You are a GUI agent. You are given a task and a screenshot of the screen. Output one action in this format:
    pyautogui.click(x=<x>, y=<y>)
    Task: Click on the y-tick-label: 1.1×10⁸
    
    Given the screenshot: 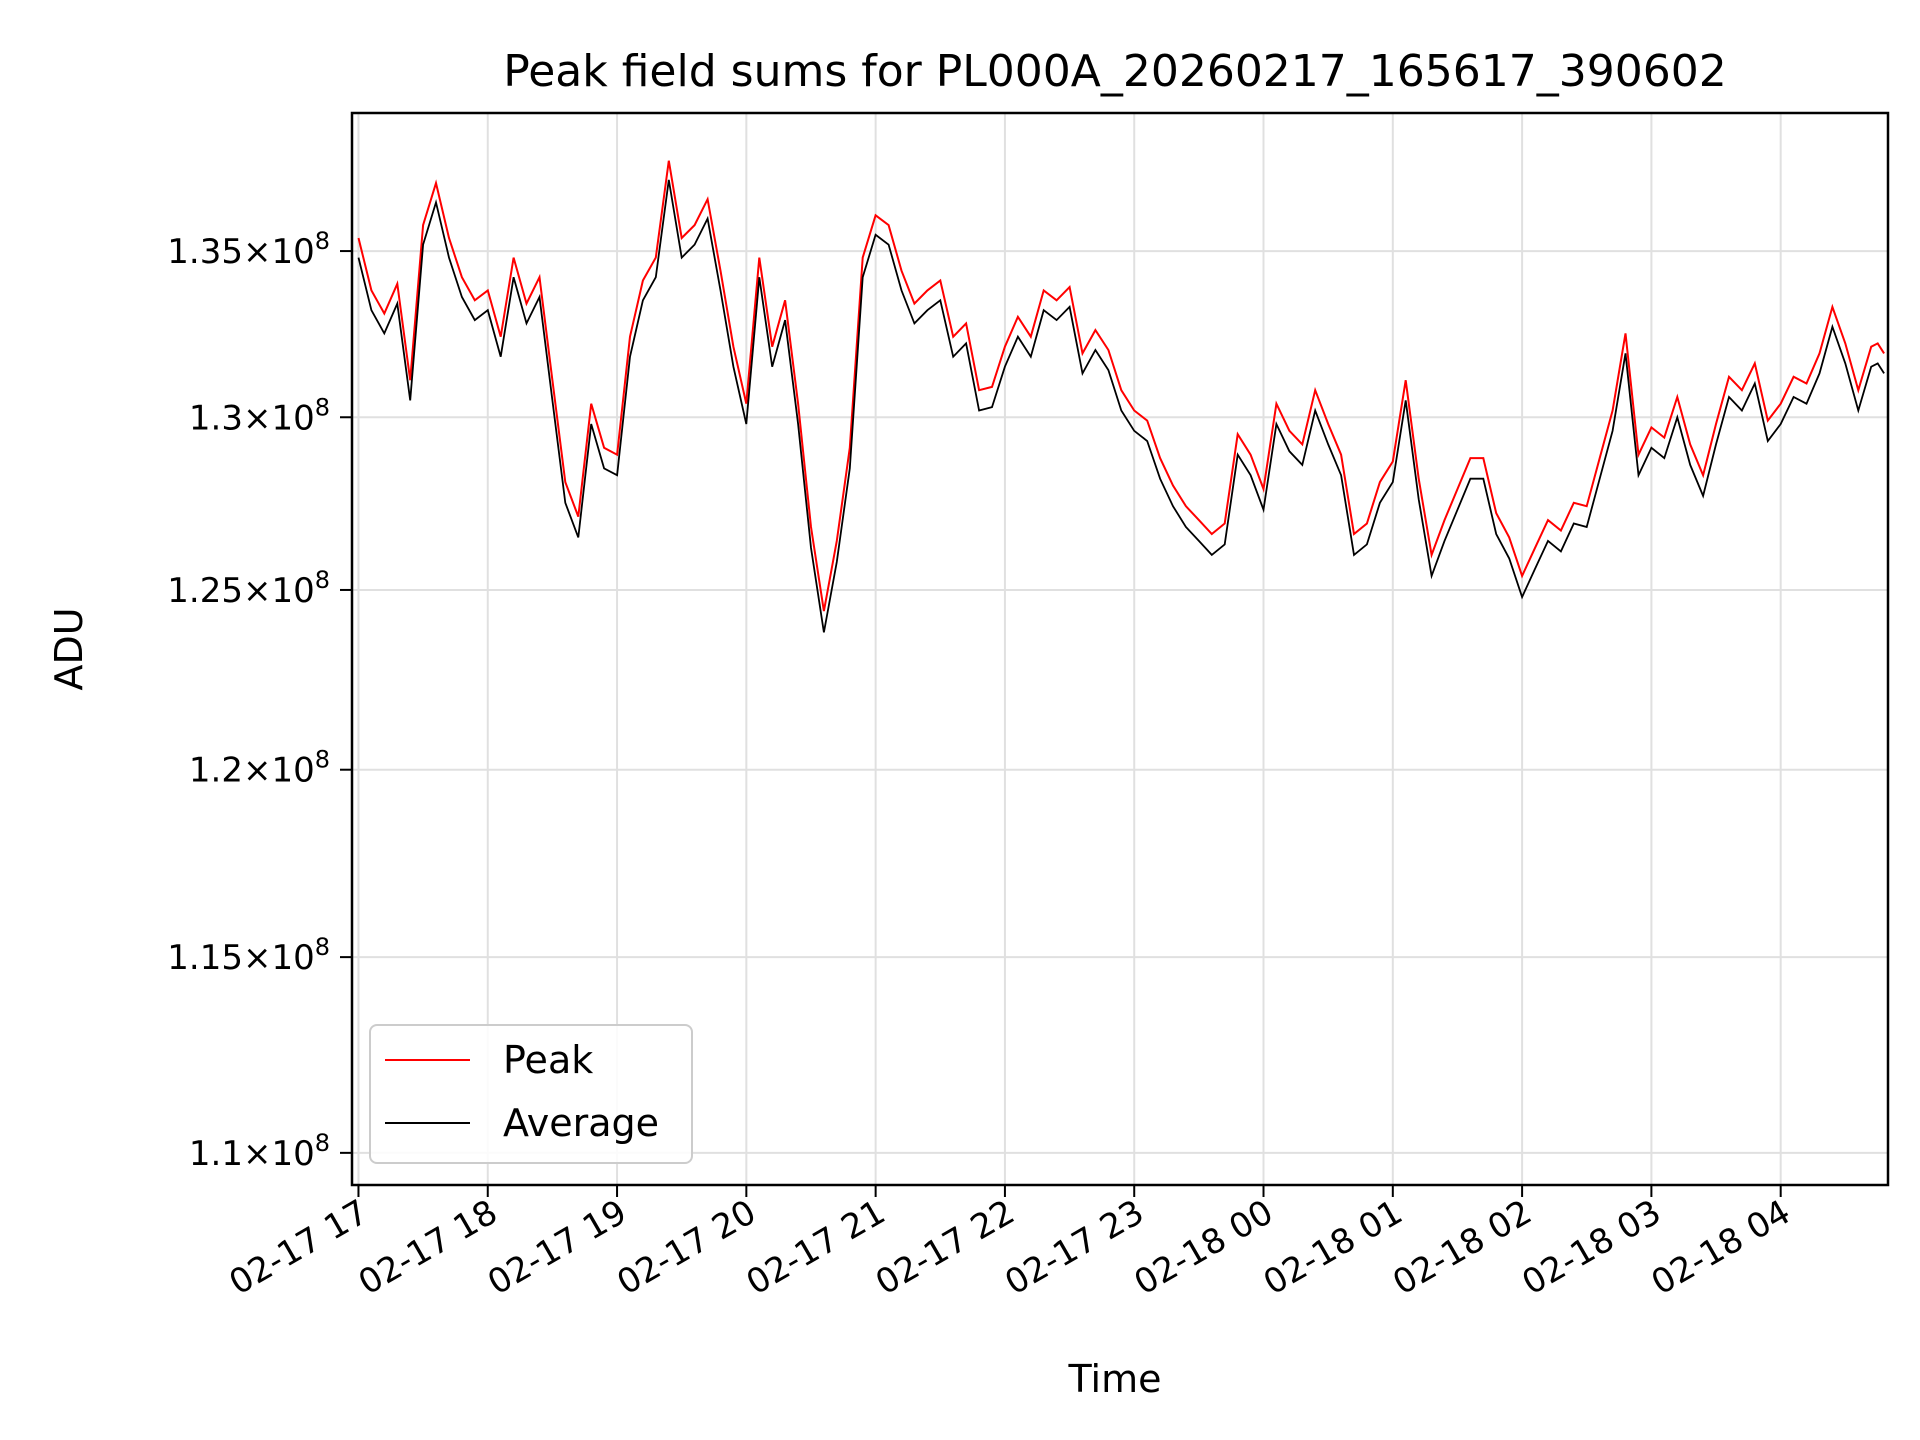 What is the action you would take?
    pyautogui.click(x=259, y=1151)
    